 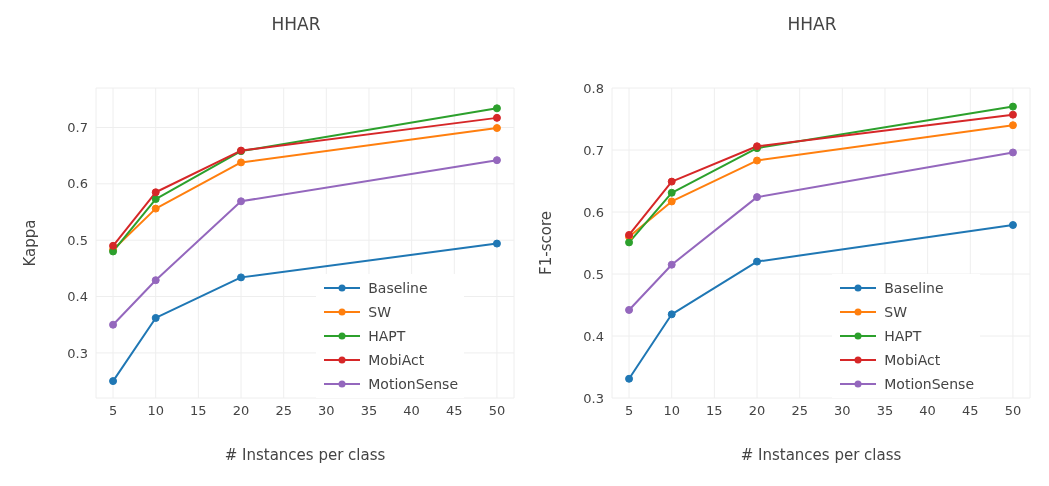 I want to click on y-tick-label: 0.8, so click(x=593, y=88).